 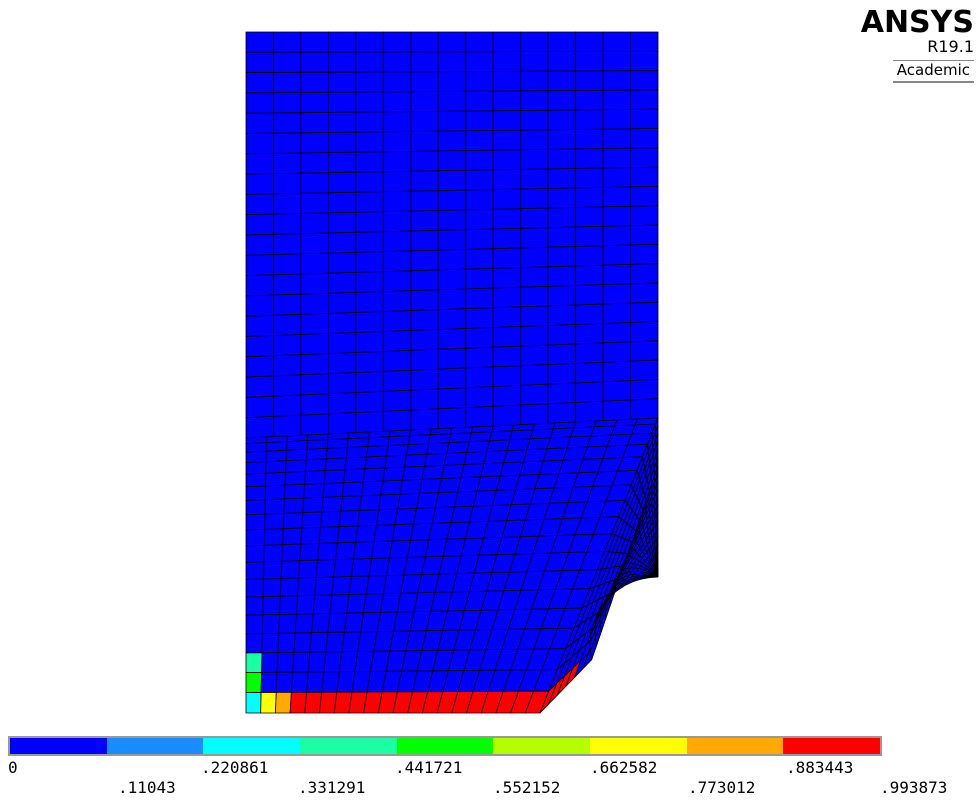 I want to click on brand-edition: Academic, so click(x=933, y=71).